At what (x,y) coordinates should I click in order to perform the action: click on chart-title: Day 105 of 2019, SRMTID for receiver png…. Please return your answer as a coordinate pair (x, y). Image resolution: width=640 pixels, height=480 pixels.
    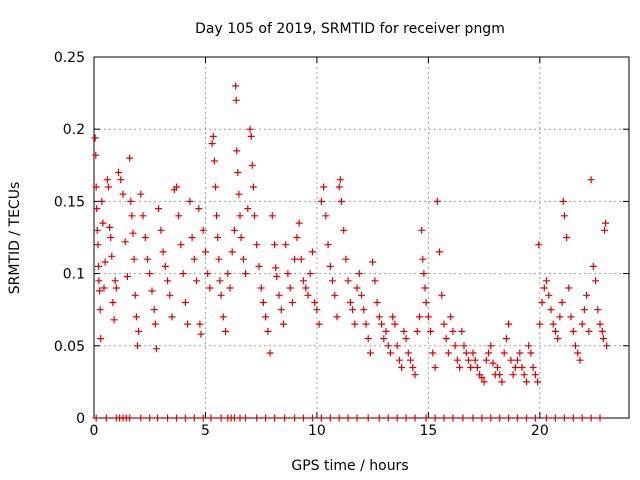
    Looking at the image, I should click on (350, 29).